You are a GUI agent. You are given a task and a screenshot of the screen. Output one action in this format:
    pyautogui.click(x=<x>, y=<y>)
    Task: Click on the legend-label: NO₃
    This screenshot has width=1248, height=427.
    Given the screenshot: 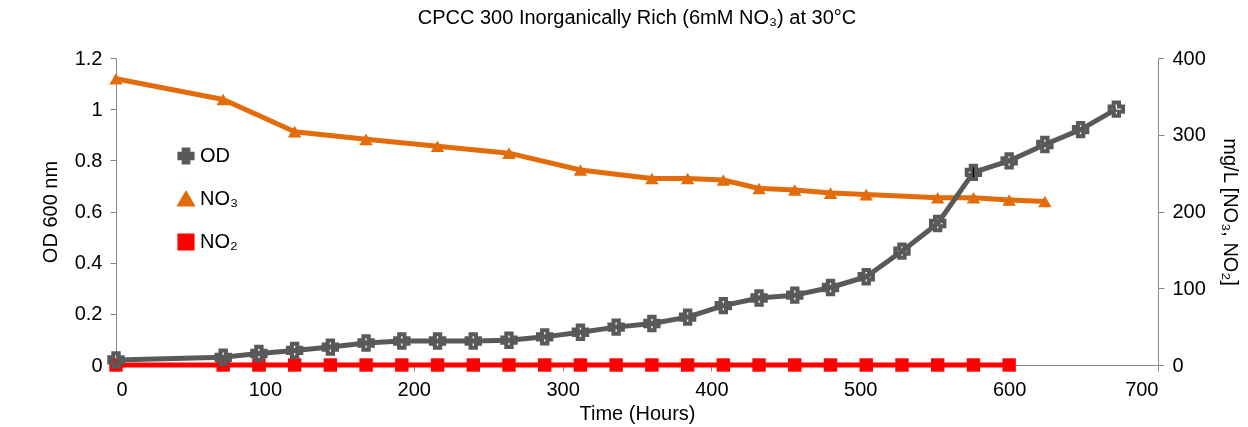 What is the action you would take?
    pyautogui.click(x=219, y=198)
    